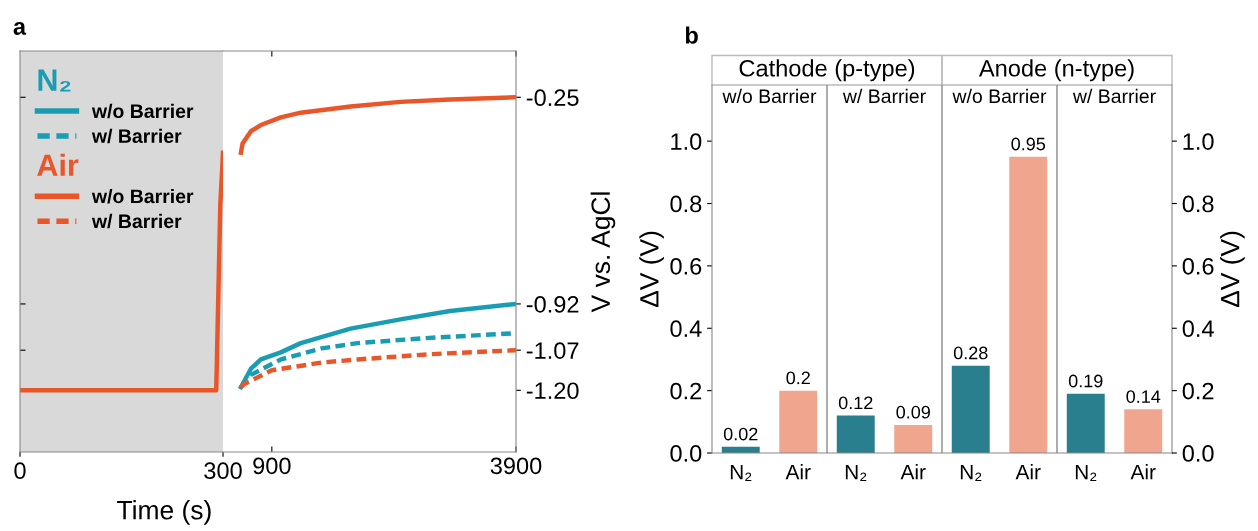 The height and width of the screenshot is (531, 1258). What do you see at coordinates (1198, 329) in the screenshot?
I see `y2-tick-label: 0.4` at bounding box center [1198, 329].